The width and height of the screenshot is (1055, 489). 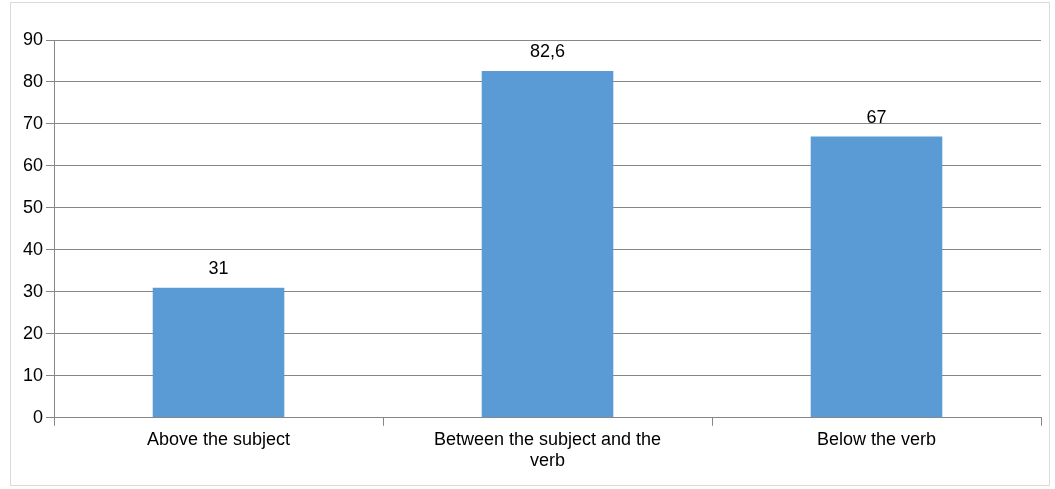 I want to click on y-tick-label: 60, so click(x=33, y=164).